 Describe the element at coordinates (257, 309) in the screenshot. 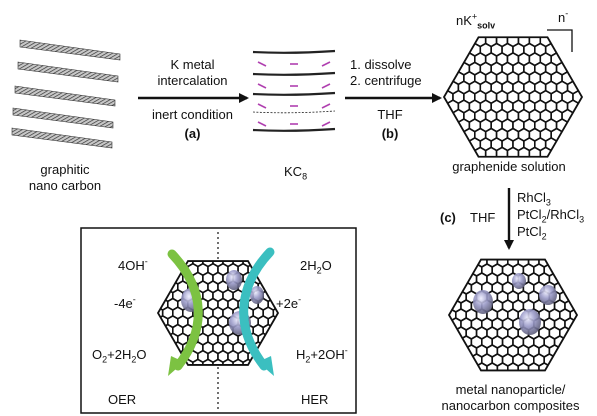

I see `her-curve-arrow` at that location.